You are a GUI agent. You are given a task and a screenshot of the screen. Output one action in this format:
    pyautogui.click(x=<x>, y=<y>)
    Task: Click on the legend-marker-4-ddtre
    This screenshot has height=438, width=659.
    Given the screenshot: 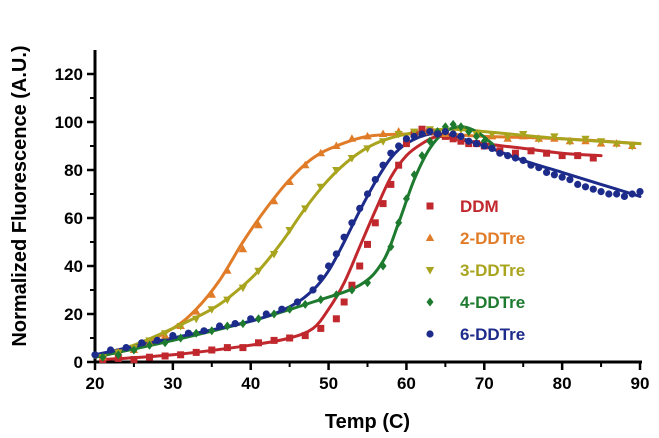 What is the action you would take?
    pyautogui.click(x=430, y=302)
    